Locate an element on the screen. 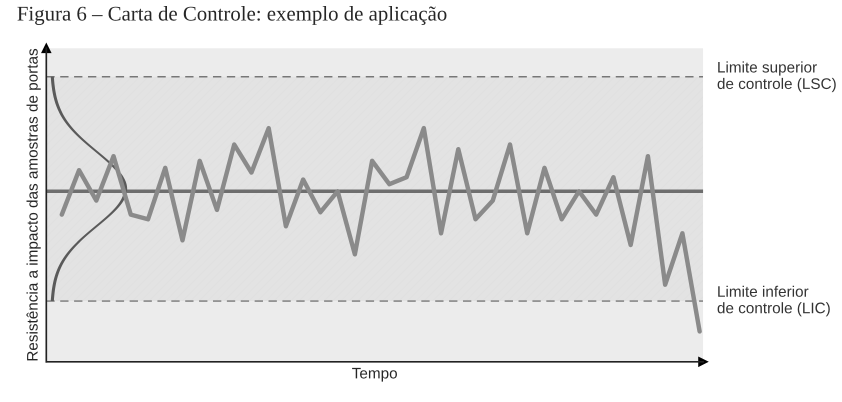 The height and width of the screenshot is (402, 842). y-axis-title: Resistência a impacto das amostras de portas is located at coordinates (33, 204).